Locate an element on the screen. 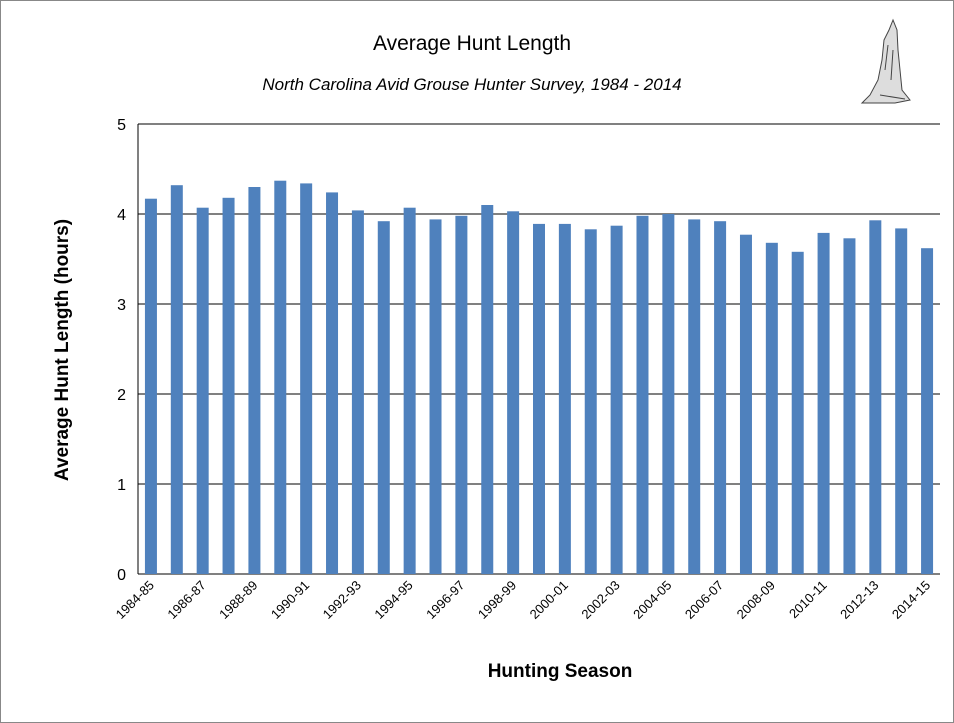 The height and width of the screenshot is (723, 954). y-tick-label: 3 is located at coordinates (121, 305).